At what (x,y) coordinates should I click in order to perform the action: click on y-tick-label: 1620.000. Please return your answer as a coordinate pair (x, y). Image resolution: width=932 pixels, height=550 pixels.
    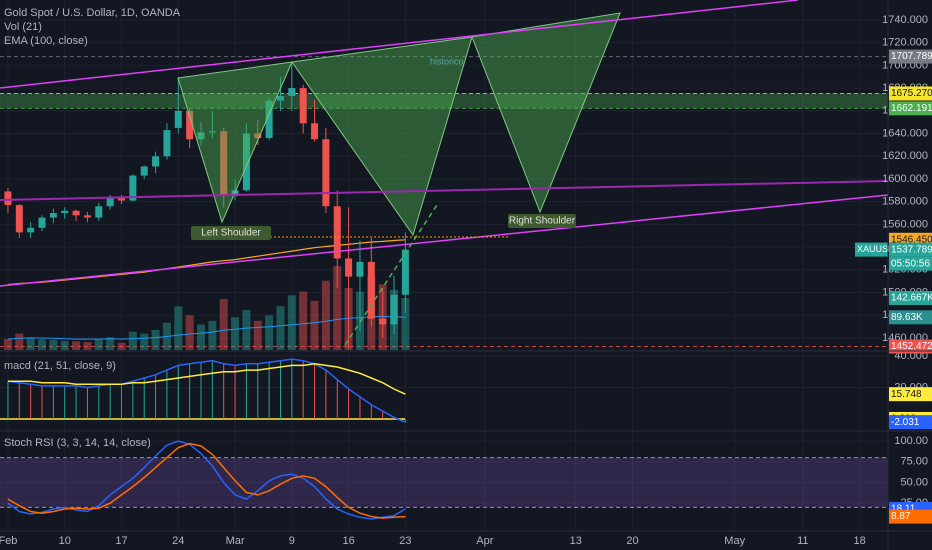
    Looking at the image, I should click on (905, 156).